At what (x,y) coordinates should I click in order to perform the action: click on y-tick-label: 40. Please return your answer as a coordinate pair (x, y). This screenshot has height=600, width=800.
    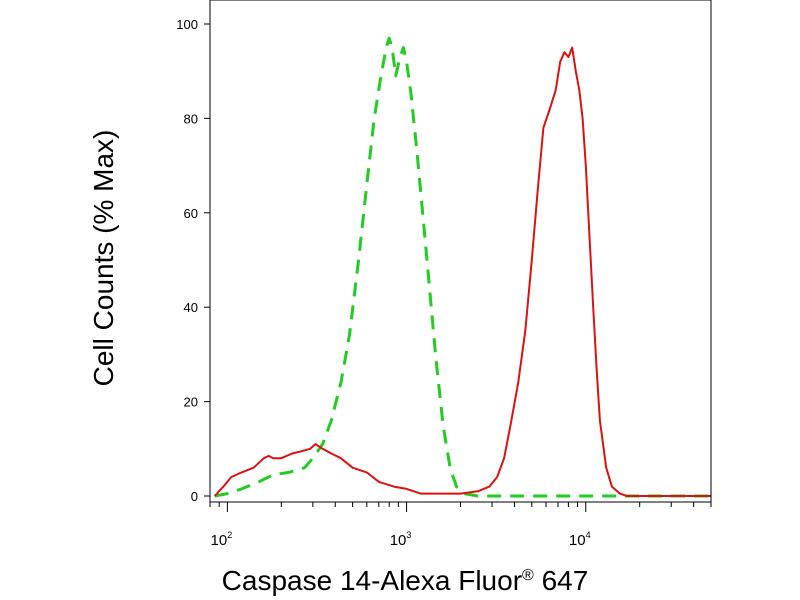
    Looking at the image, I should click on (191, 307).